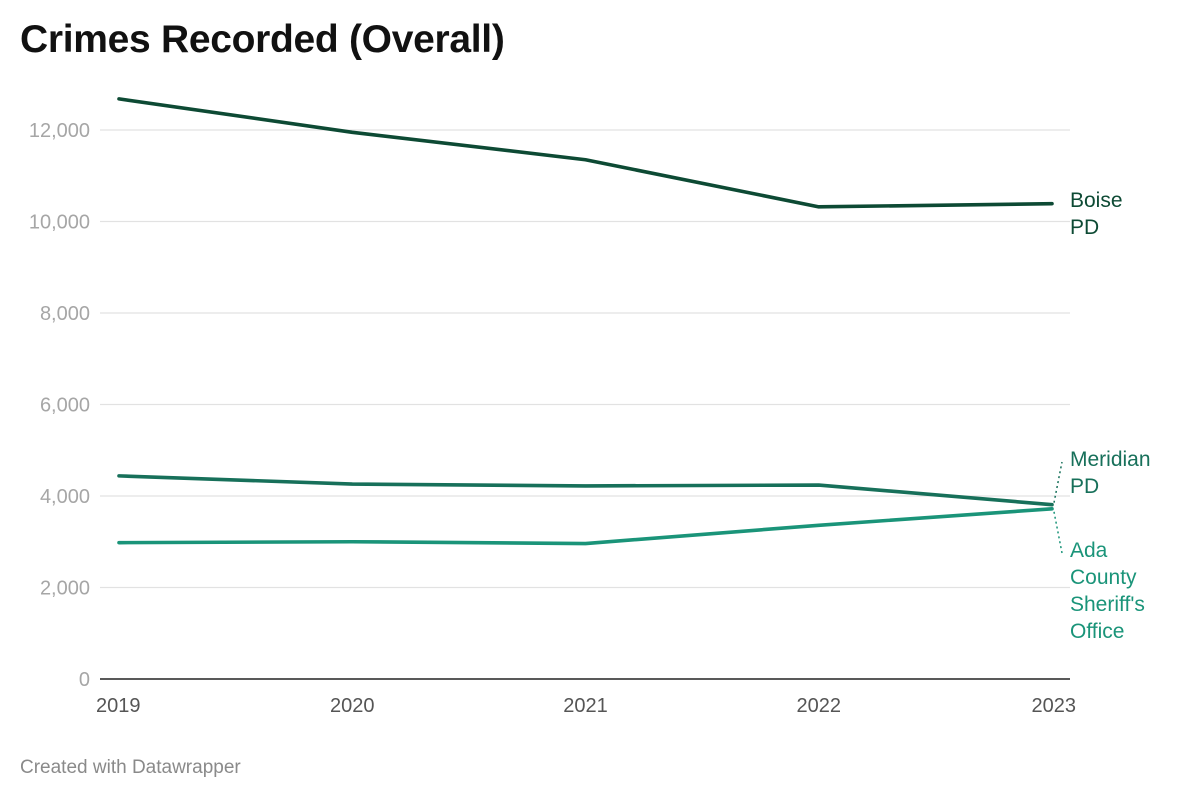 The width and height of the screenshot is (1200, 801). What do you see at coordinates (130, 767) in the screenshot?
I see `footer-credit: Created with Datawrapper` at bounding box center [130, 767].